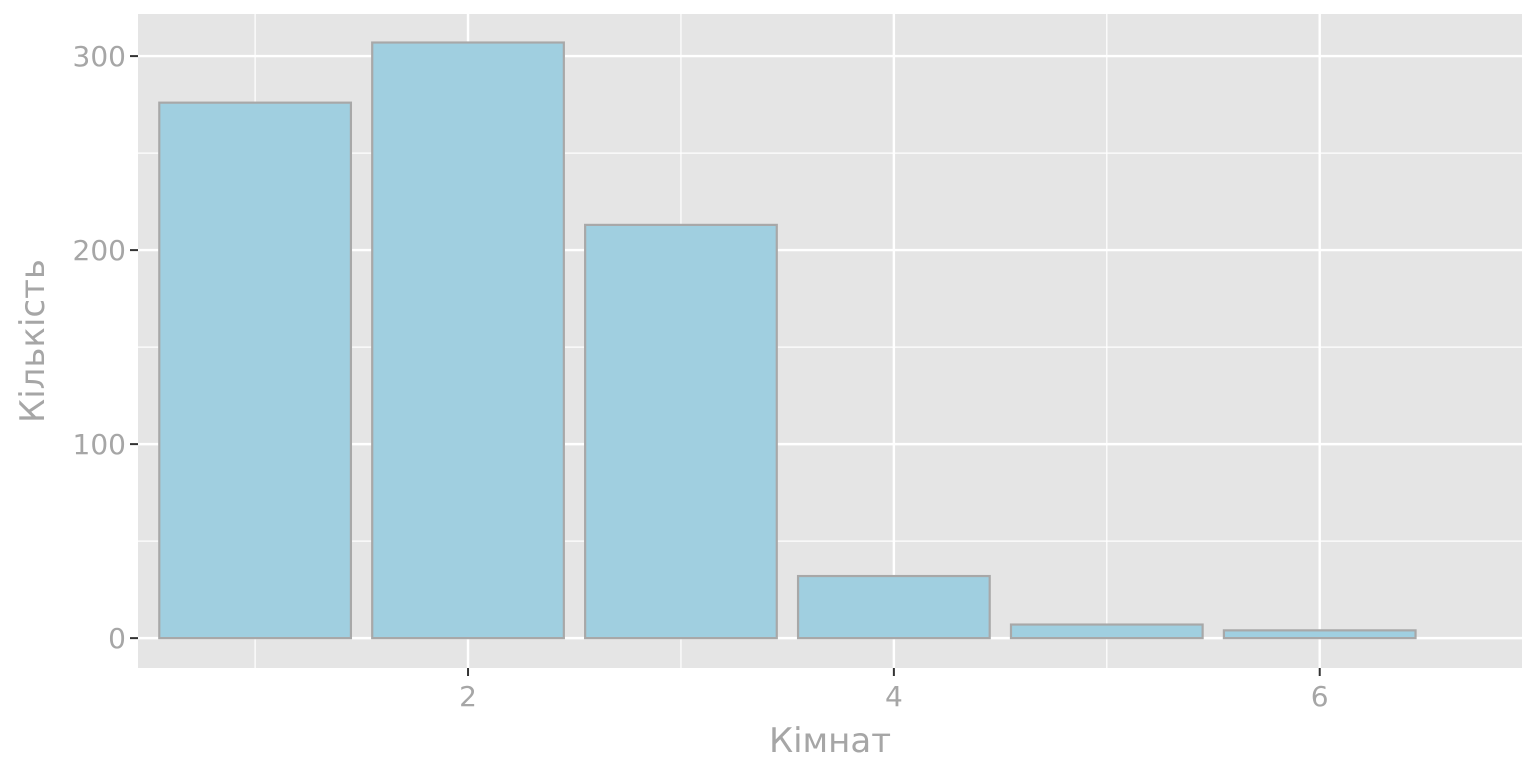 This screenshot has height=768, width=1536. I want to click on y-tick-label: 200, so click(99, 250).